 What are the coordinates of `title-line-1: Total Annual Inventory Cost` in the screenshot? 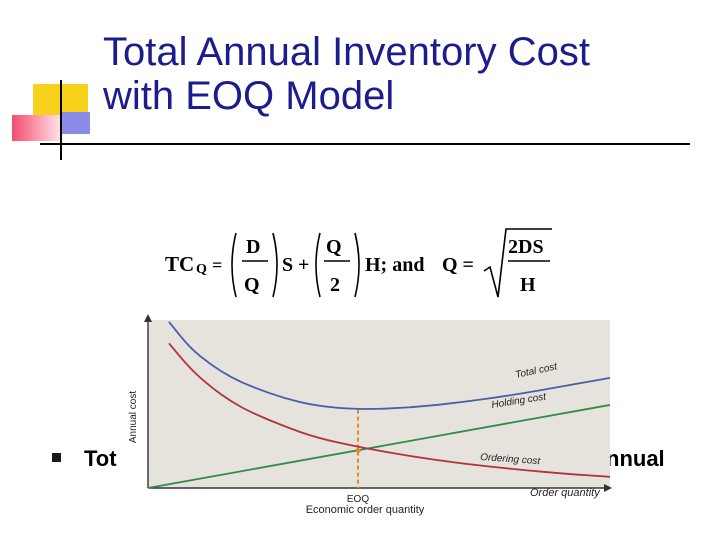 It's located at (346, 52).